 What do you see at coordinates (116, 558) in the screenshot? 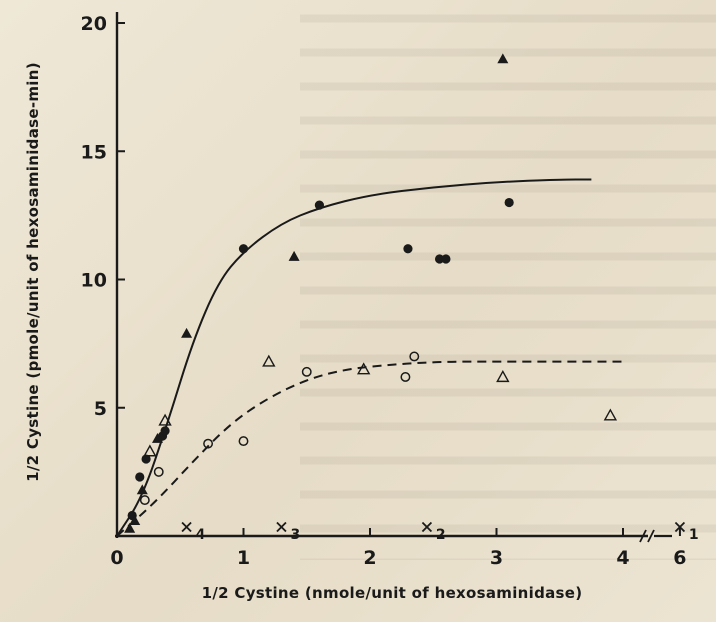
I see `x-tick-label: 0` at bounding box center [116, 558].